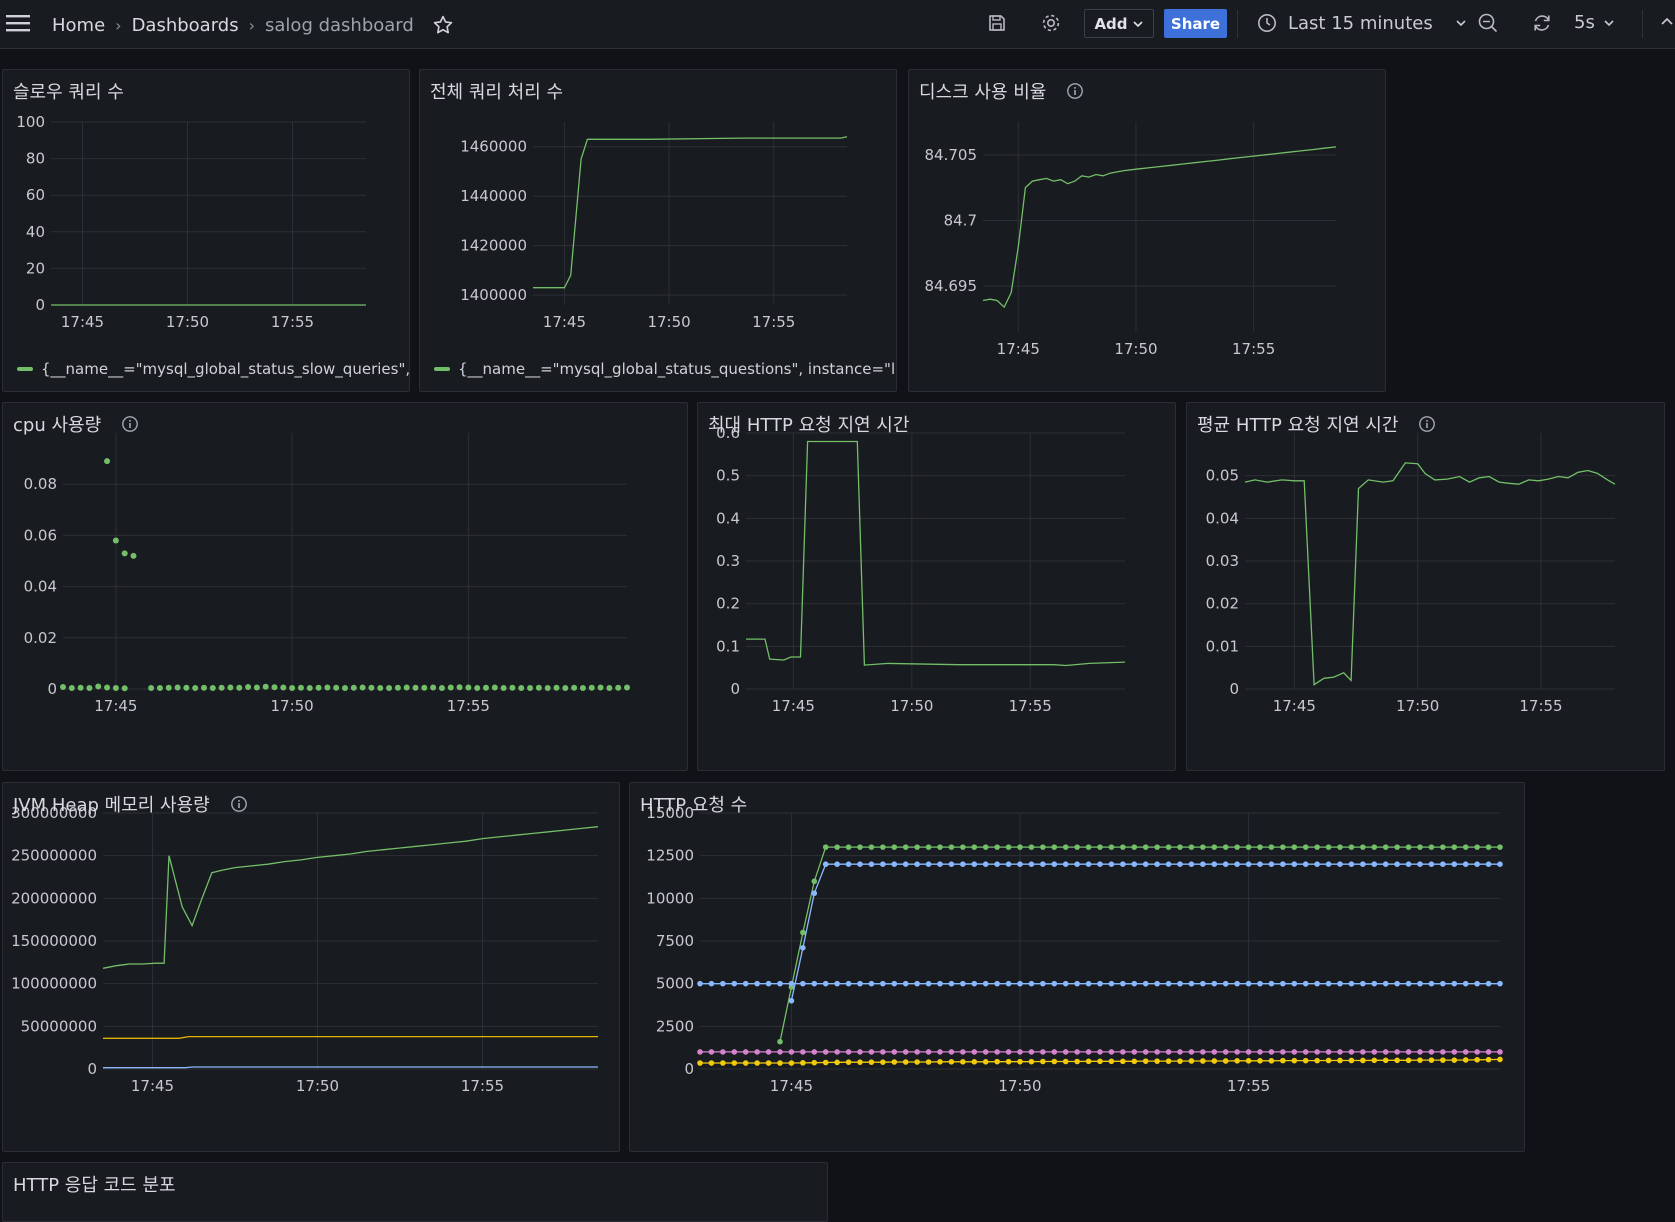  What do you see at coordinates (254, 25) in the screenshot?
I see `breadcrumb: Home › Dashboards › salog dashboard` at bounding box center [254, 25].